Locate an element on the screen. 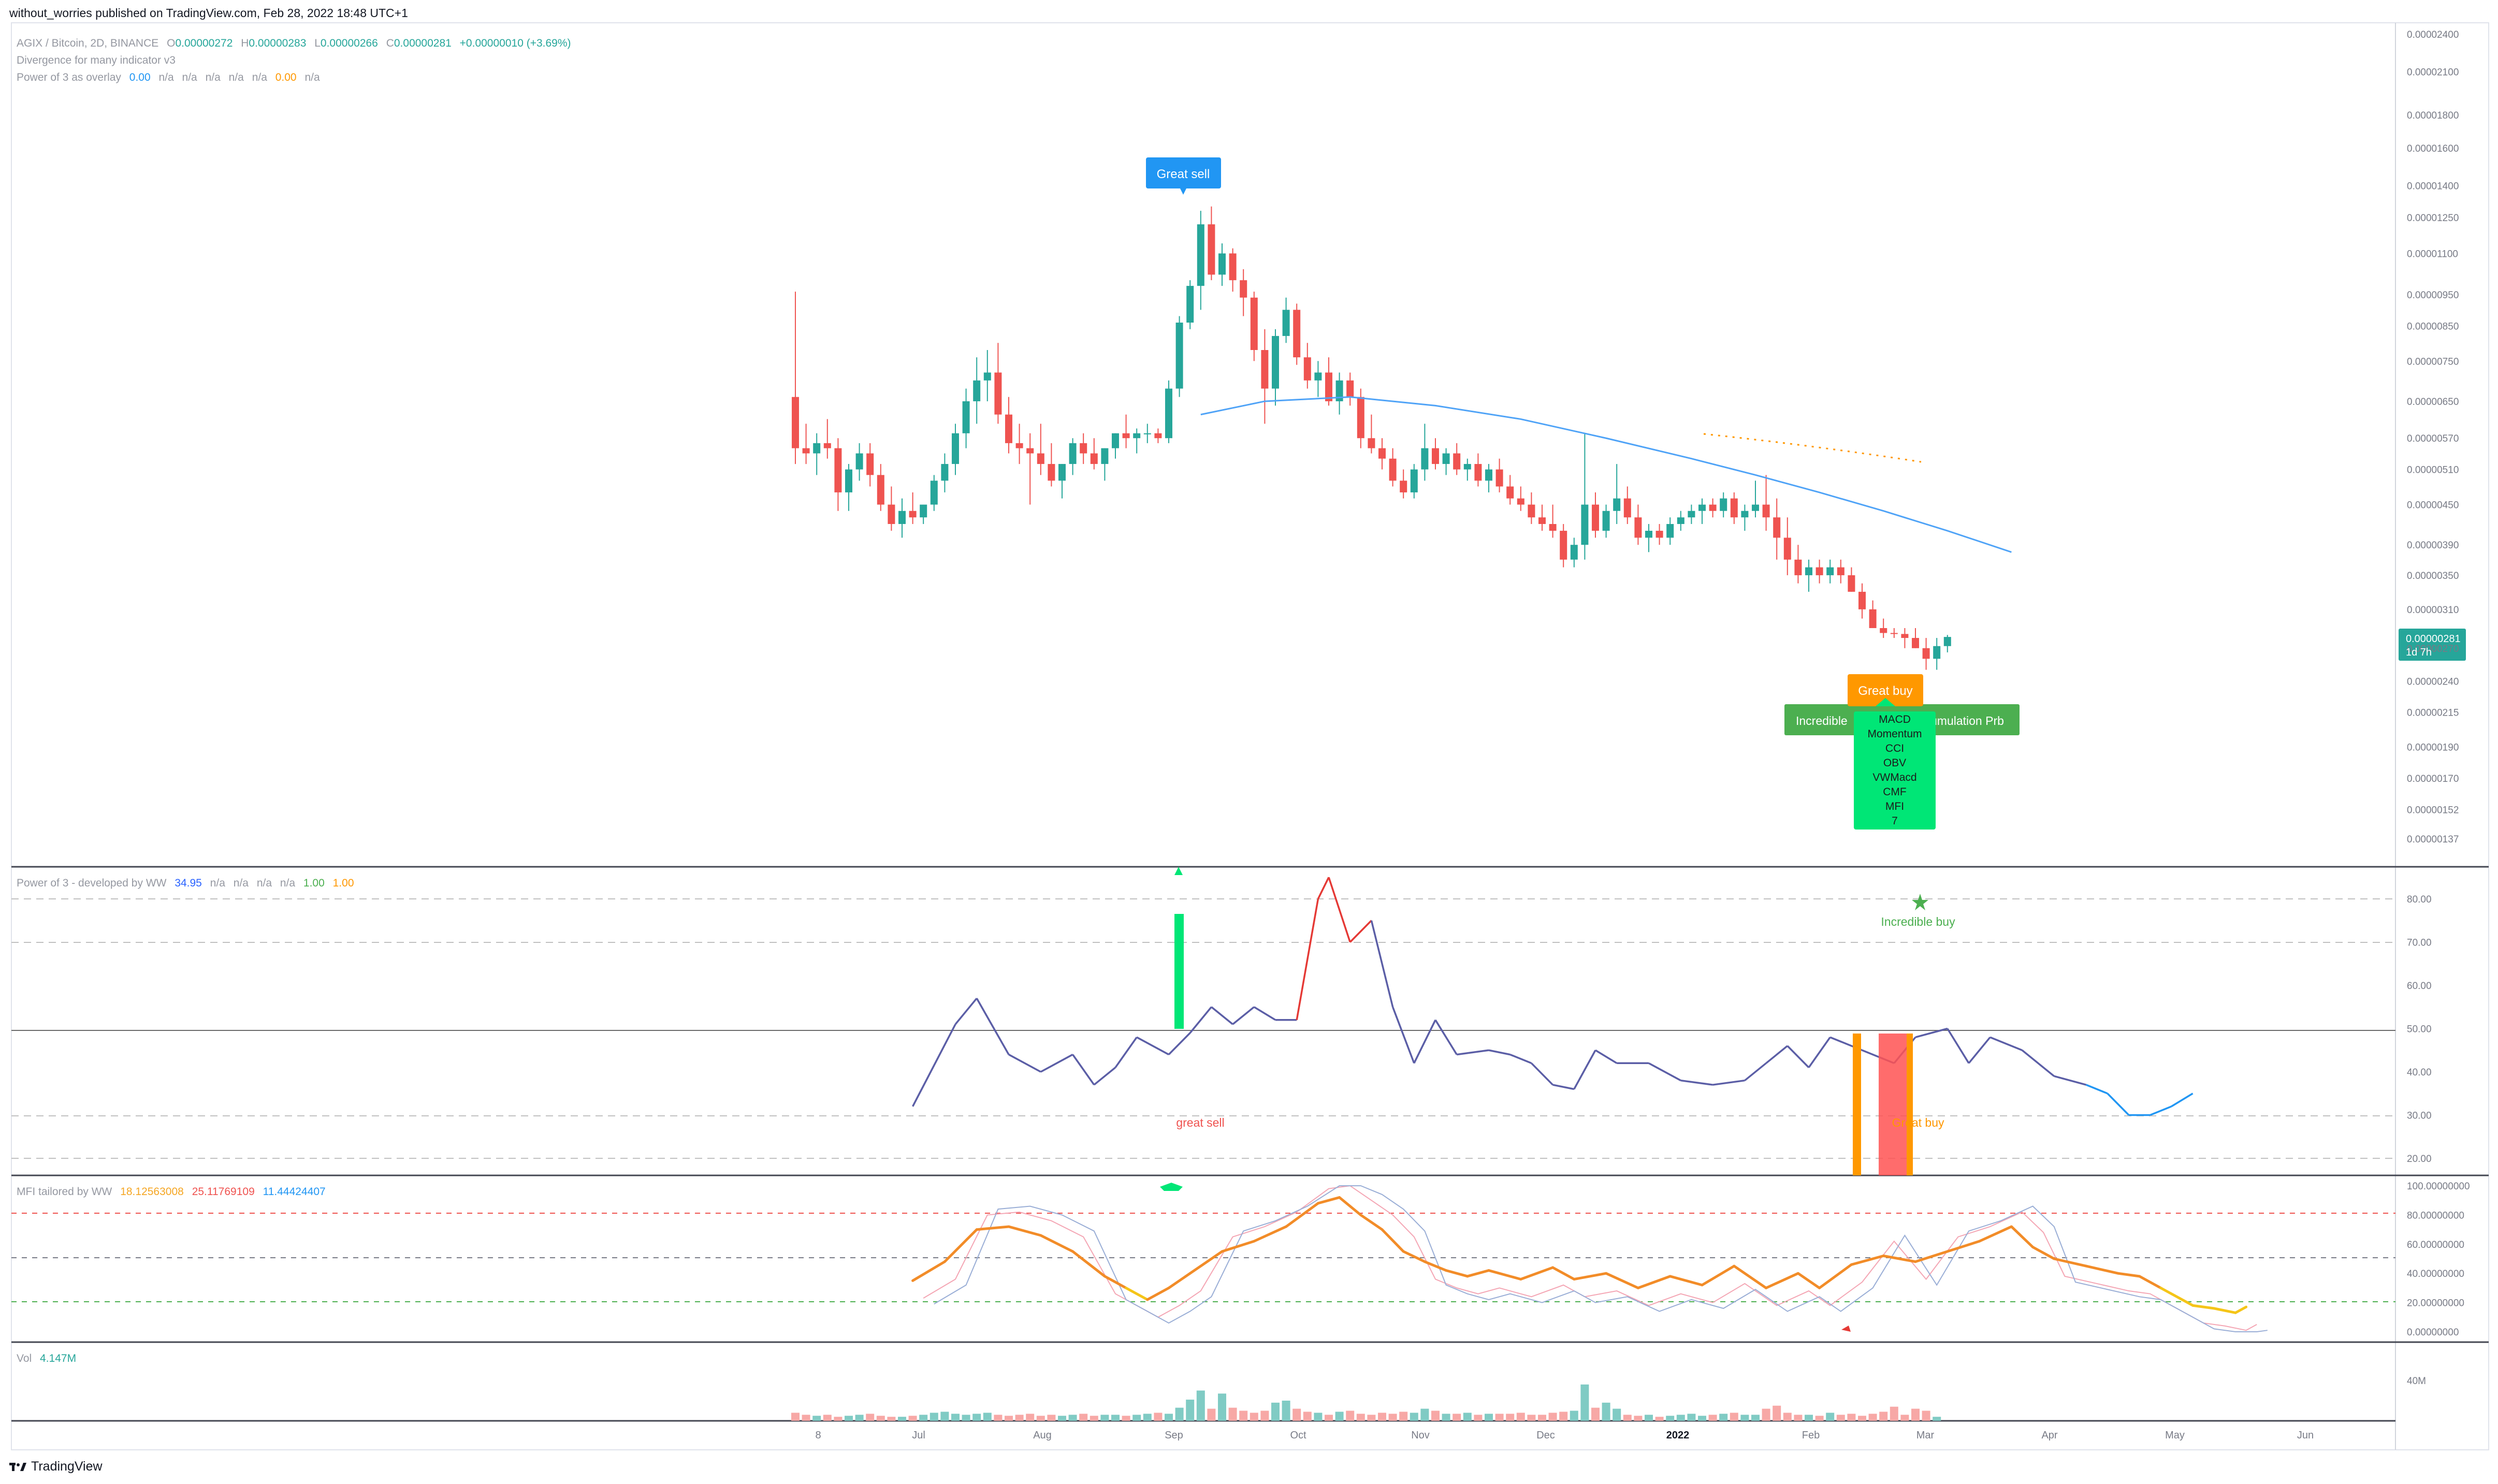 This screenshot has height=1484, width=2498. tradingview-logo: TradingView is located at coordinates (56, 1467).